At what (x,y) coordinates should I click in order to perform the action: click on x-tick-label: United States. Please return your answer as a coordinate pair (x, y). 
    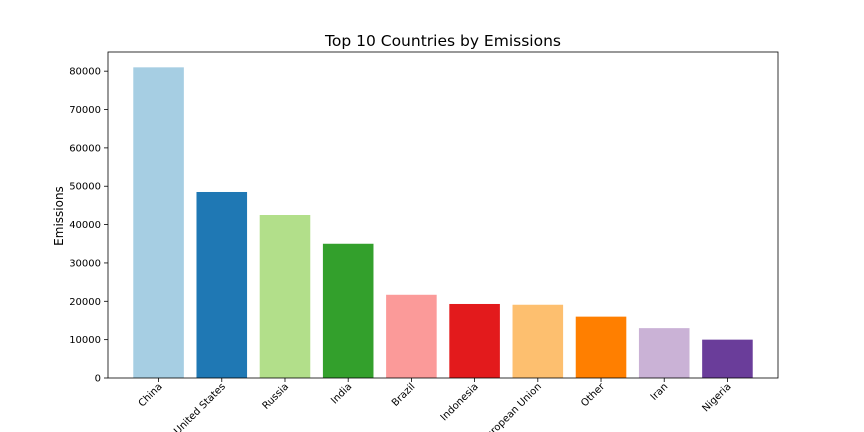
    Looking at the image, I should click on (200, 406).